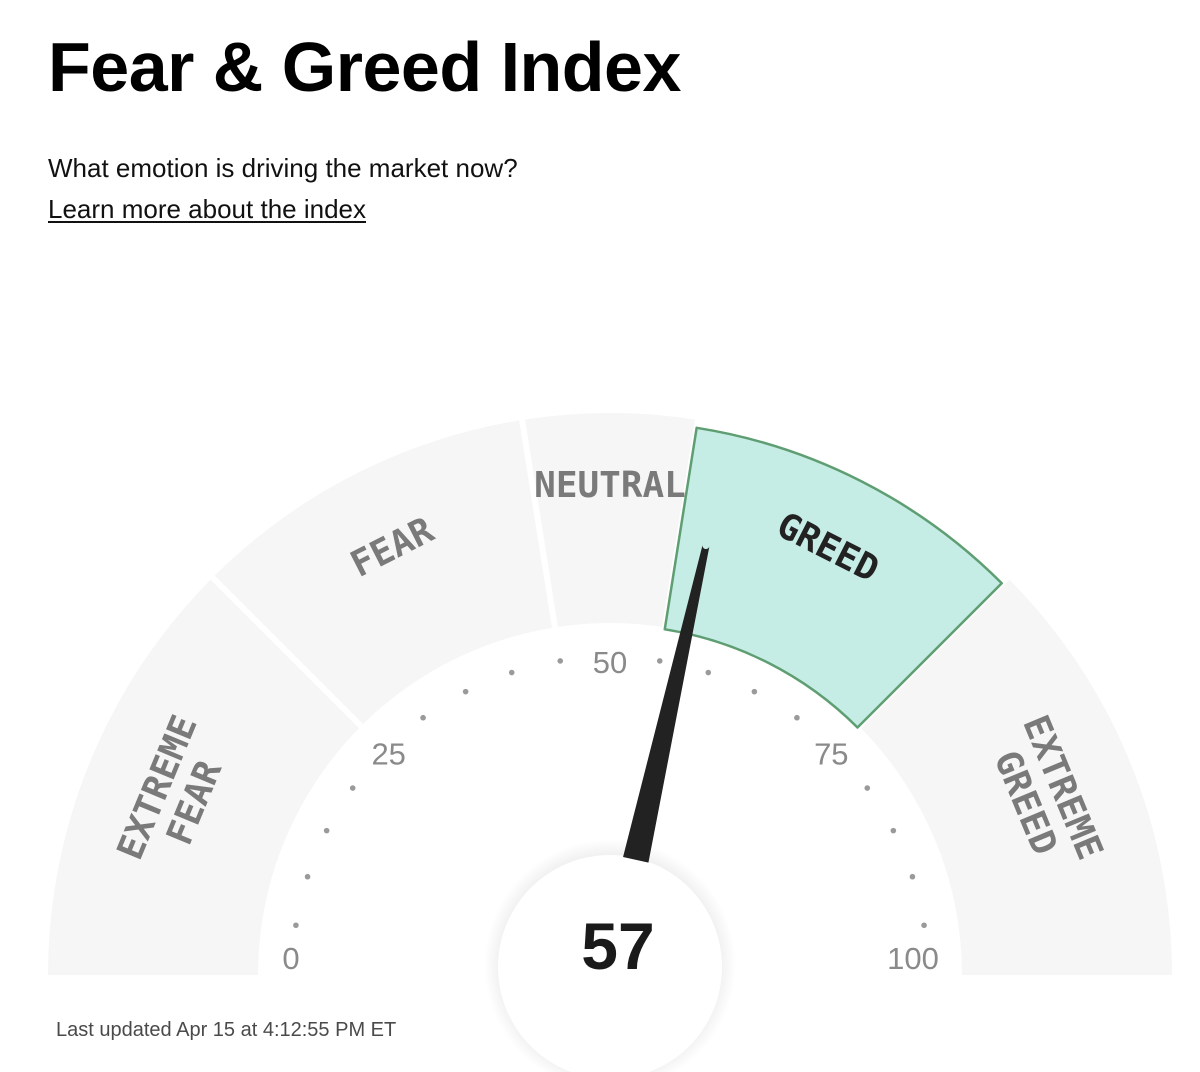 The width and height of the screenshot is (1200, 1072). Describe the element at coordinates (283, 168) in the screenshot. I see `page-subtitle: What emotion is driving the market now?` at that location.